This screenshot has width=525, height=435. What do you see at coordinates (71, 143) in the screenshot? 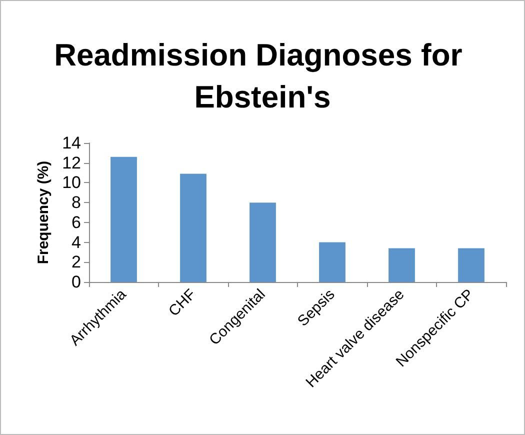
I see `y-tick-label: 14` at bounding box center [71, 143].